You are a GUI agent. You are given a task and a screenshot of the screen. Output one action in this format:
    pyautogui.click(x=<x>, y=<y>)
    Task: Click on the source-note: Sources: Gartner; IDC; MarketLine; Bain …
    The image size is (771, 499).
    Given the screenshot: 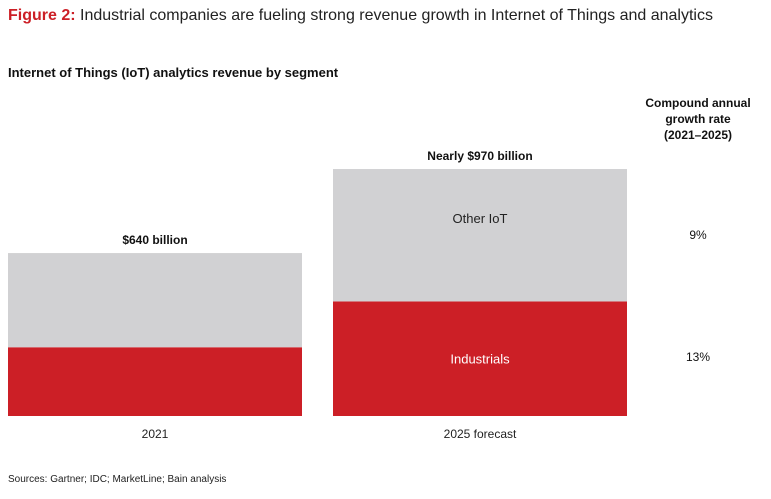 What is the action you would take?
    pyautogui.click(x=117, y=479)
    